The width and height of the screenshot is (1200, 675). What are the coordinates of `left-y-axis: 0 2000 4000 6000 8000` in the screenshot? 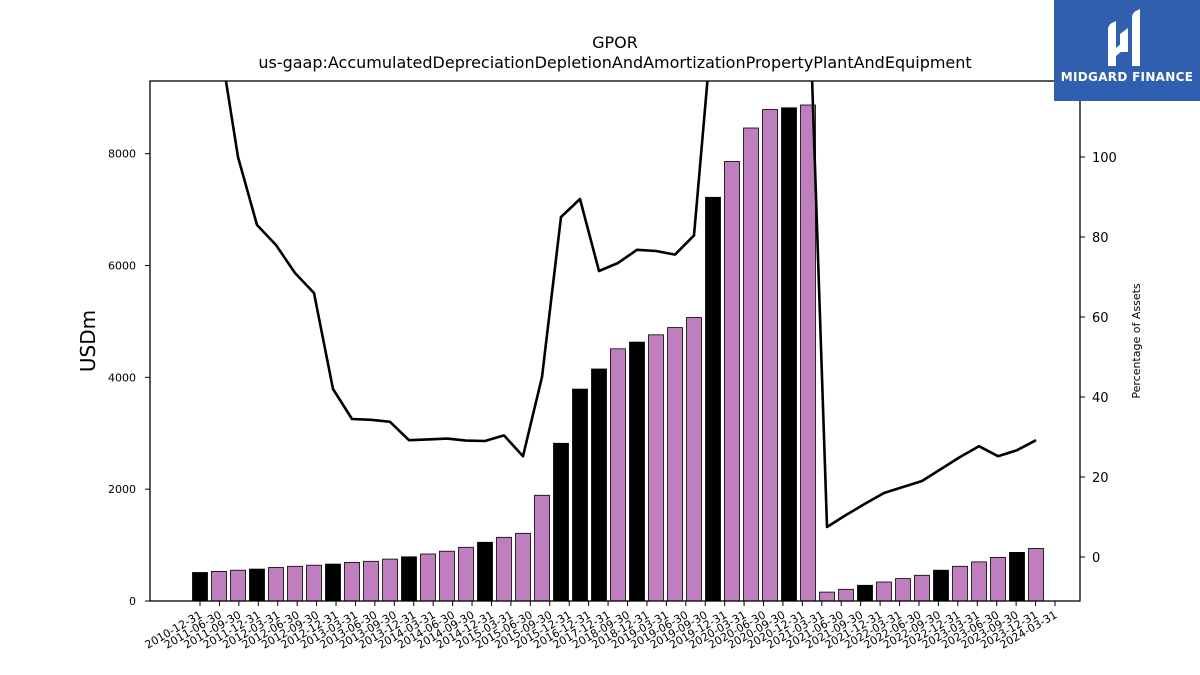 It's located at (129, 378).